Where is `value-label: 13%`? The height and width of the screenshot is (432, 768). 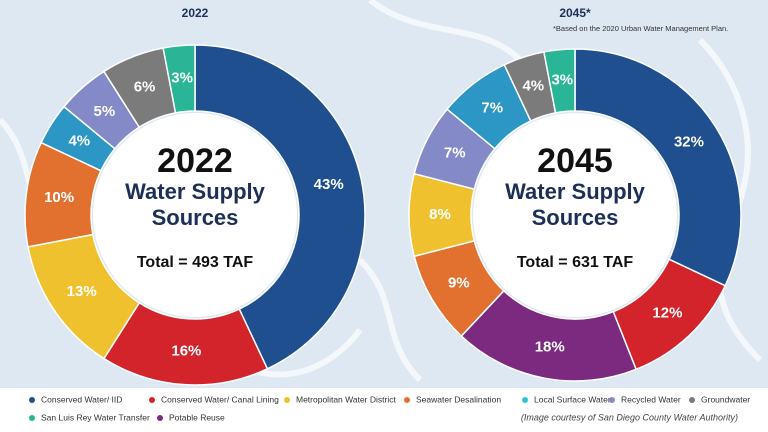 value-label: 13% is located at coordinates (82, 291).